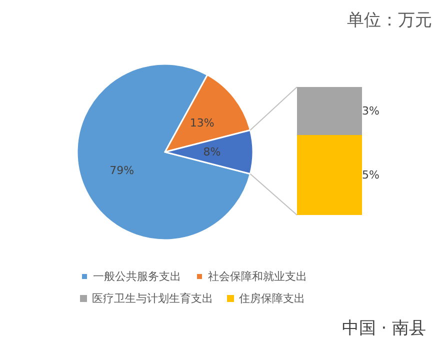  Describe the element at coordinates (371, 175) in the screenshot. I see `data-label: 5%` at that location.